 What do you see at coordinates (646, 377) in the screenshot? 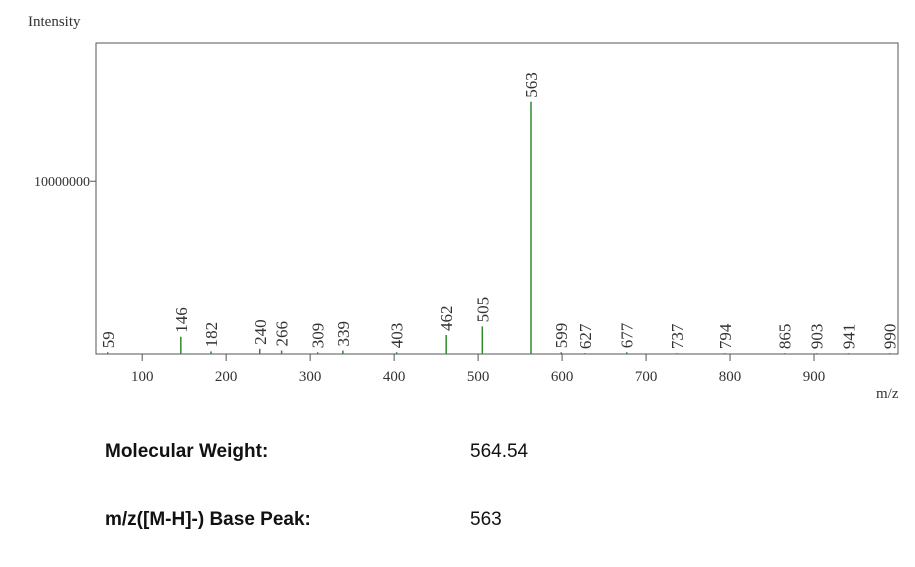
I see `x-tick-label: 700` at bounding box center [646, 377].